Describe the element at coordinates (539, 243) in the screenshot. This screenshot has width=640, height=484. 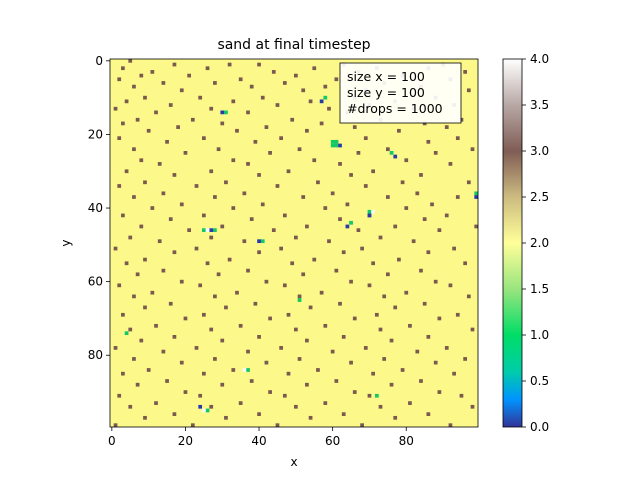
I see `colorbar-tick-label: 2.0` at that location.